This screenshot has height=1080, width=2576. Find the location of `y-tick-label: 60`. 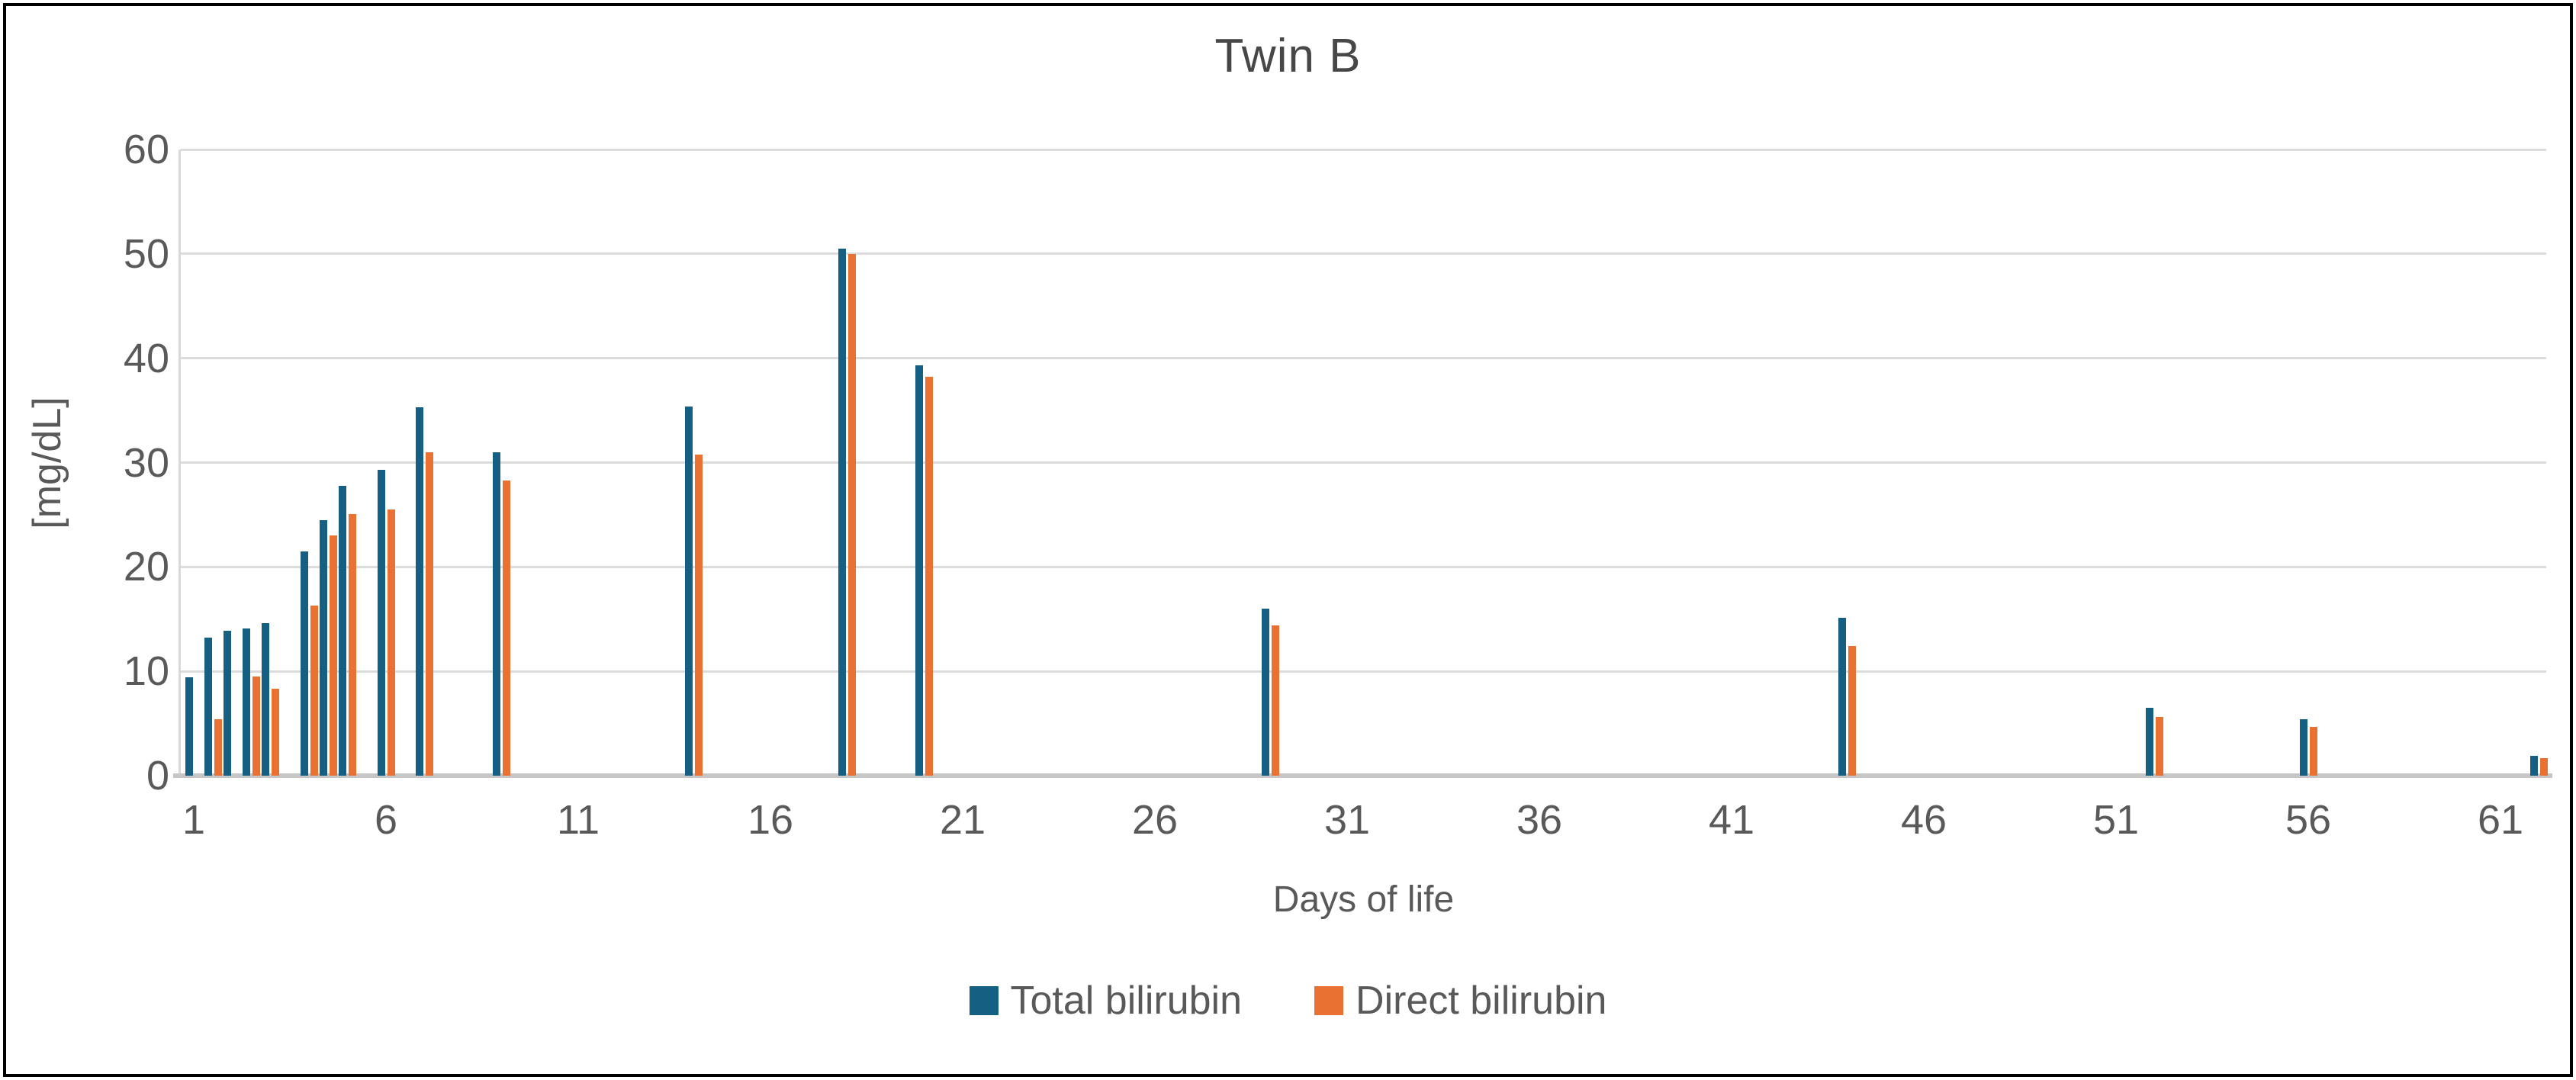

y-tick-label: 60 is located at coordinates (146, 149).